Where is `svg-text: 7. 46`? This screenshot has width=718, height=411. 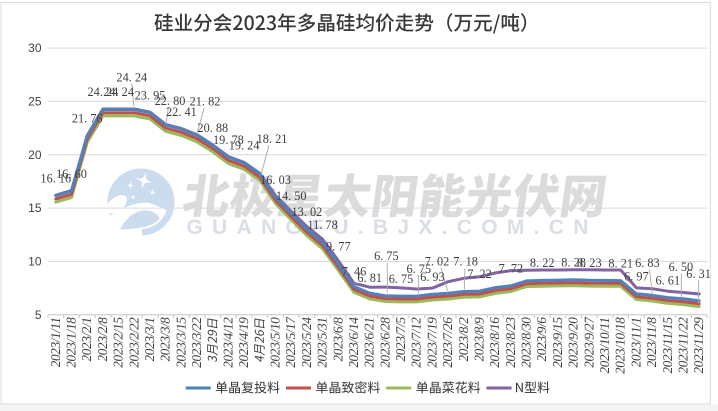
svg-text: 7. 46 is located at coordinates (354, 271).